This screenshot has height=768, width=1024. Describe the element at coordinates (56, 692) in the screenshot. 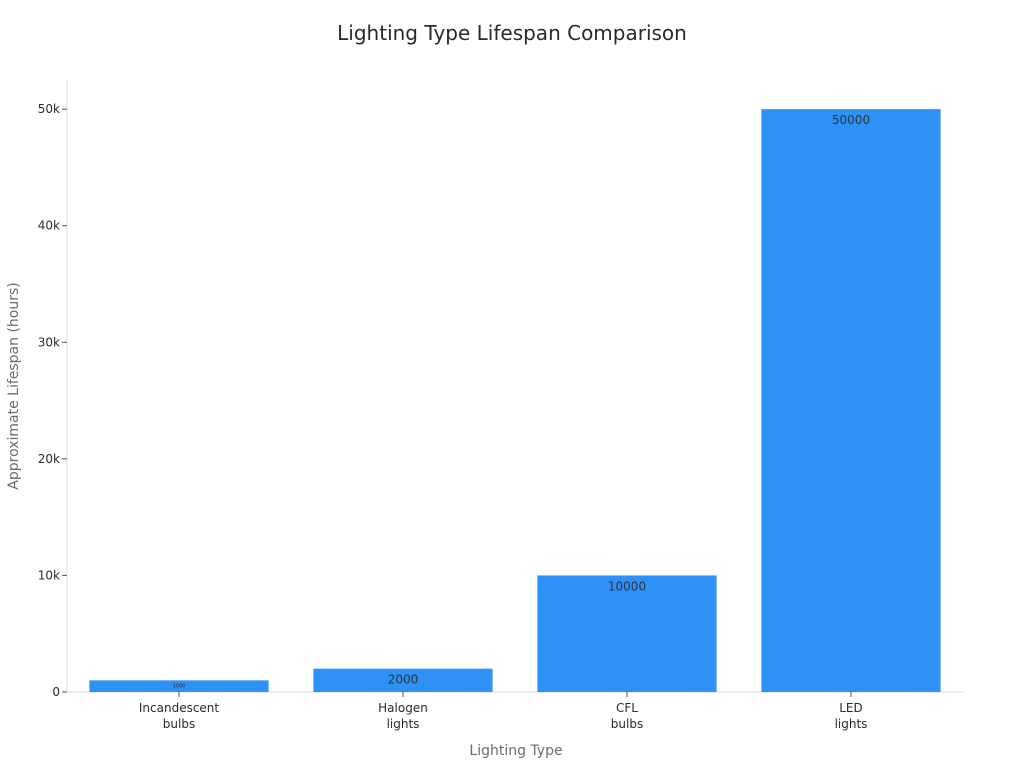

I see `y-tick-label: 0` at that location.